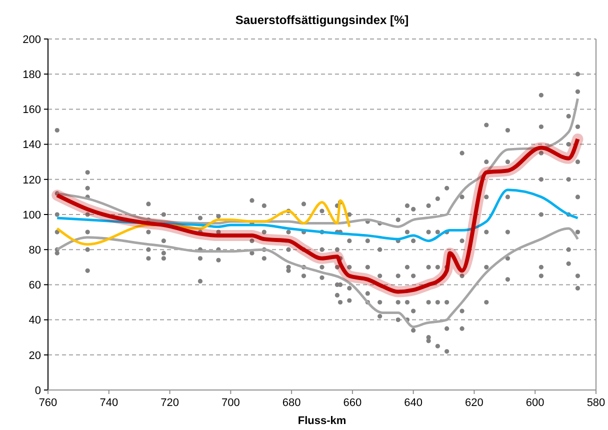 This screenshot has width=608, height=430. Describe the element at coordinates (352, 403) in the screenshot. I see `x-tick-label: 660` at that location.